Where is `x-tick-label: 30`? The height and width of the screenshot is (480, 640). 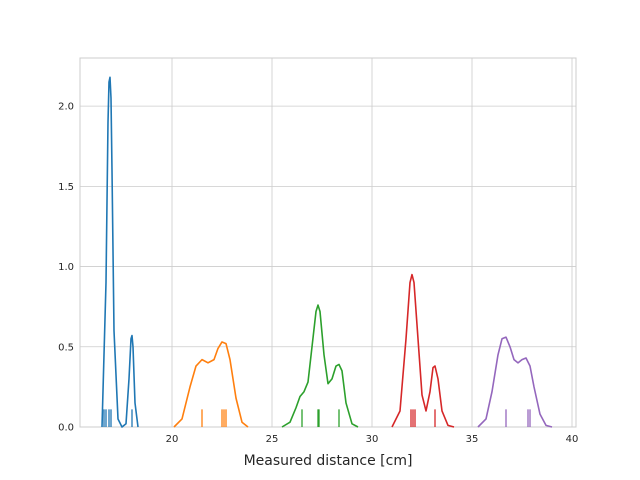 x-tick-label: 30 is located at coordinates (372, 439).